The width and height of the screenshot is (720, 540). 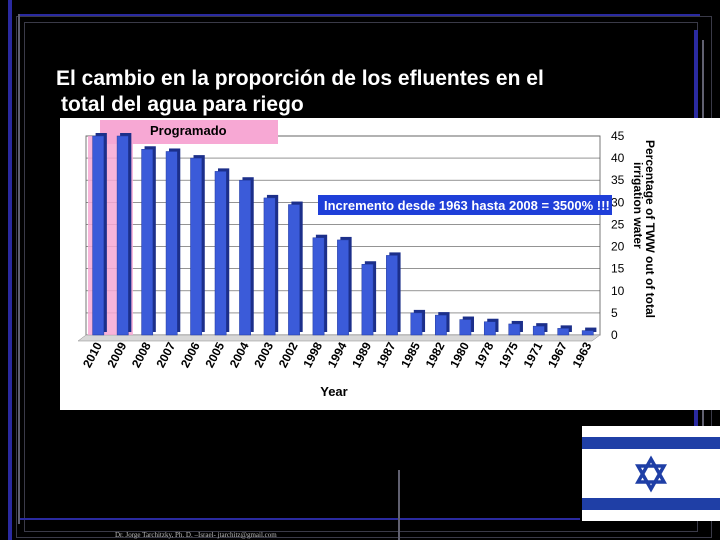 I want to click on x-tick-label: 1985, so click(x=410, y=355).